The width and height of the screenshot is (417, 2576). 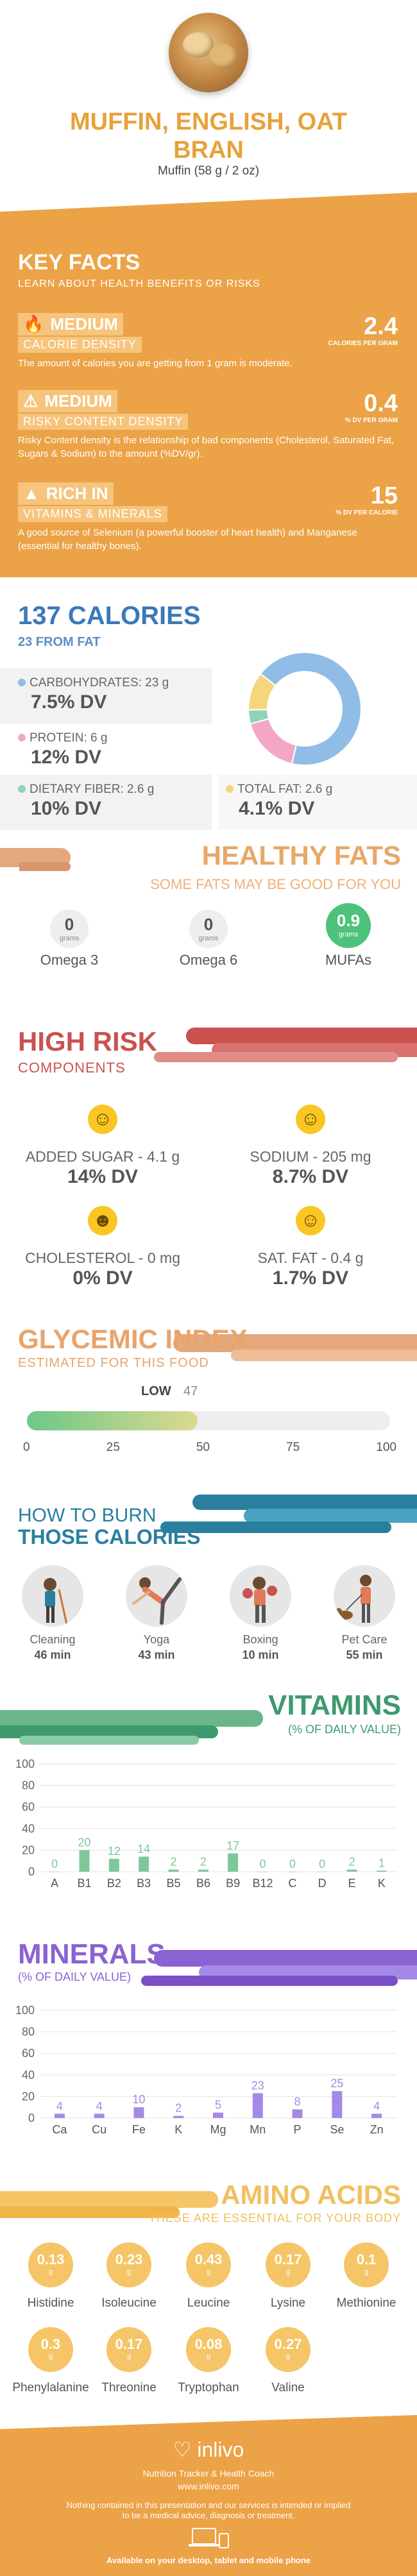 What do you see at coordinates (84, 1861) in the screenshot?
I see `vitamin-bar-b1` at bounding box center [84, 1861].